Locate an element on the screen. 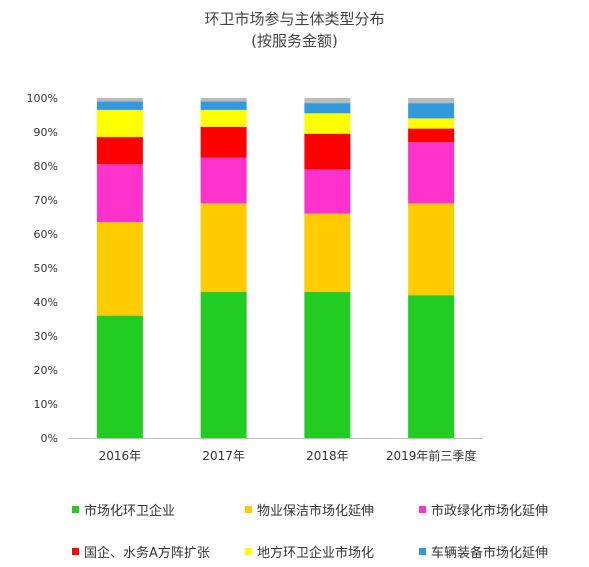 The height and width of the screenshot is (567, 589). legend-label: 市政绿化市场化延伸 is located at coordinates (490, 511).